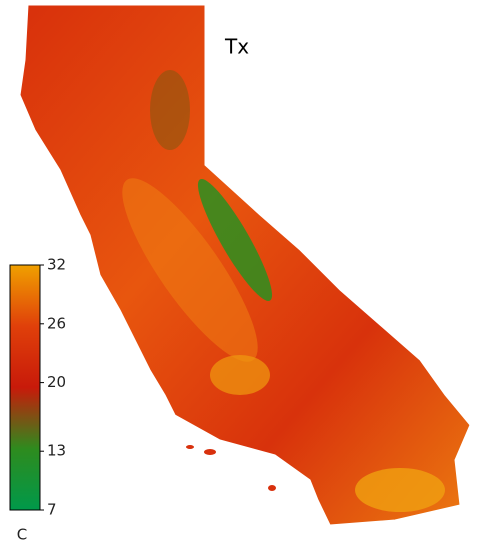 The width and height of the screenshot is (502, 552). Describe the element at coordinates (190, 270) in the screenshot. I see `central-valley` at that location.